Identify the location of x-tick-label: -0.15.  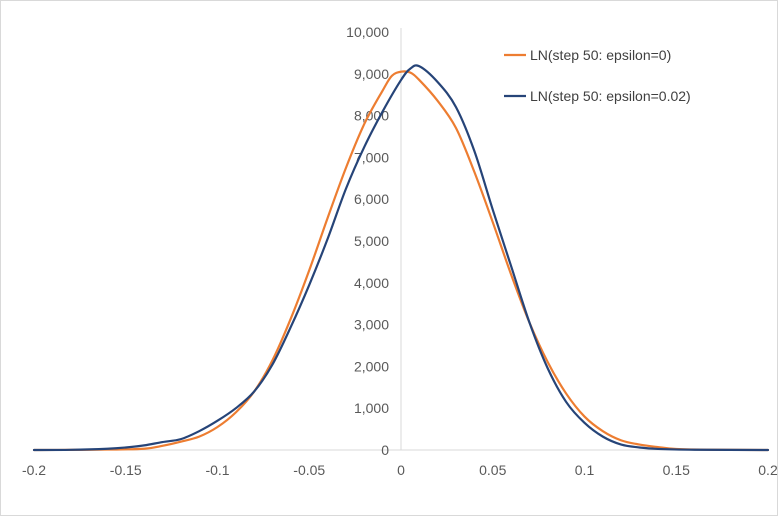
(126, 470).